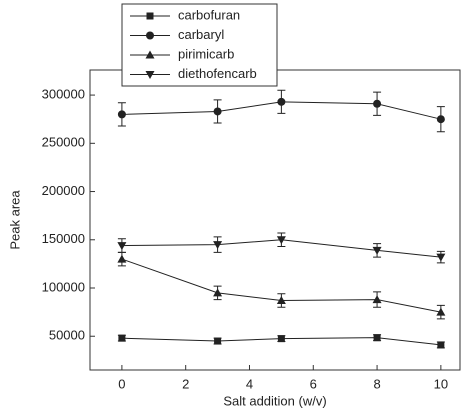  Describe the element at coordinates (217, 73) in the screenshot. I see `legend-label: diethofencarb` at that location.